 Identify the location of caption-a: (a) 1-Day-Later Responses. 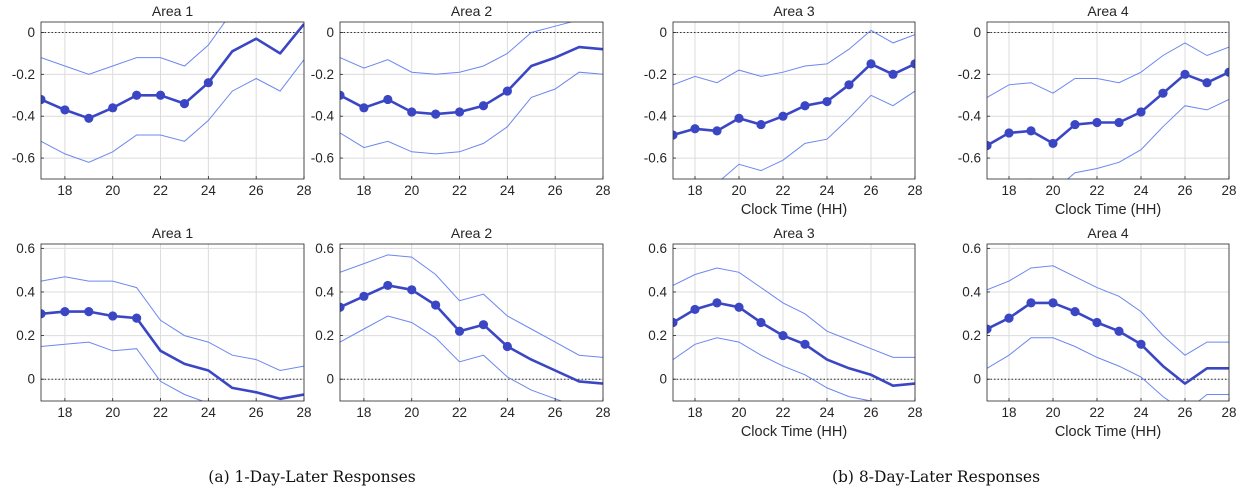
(311, 477).